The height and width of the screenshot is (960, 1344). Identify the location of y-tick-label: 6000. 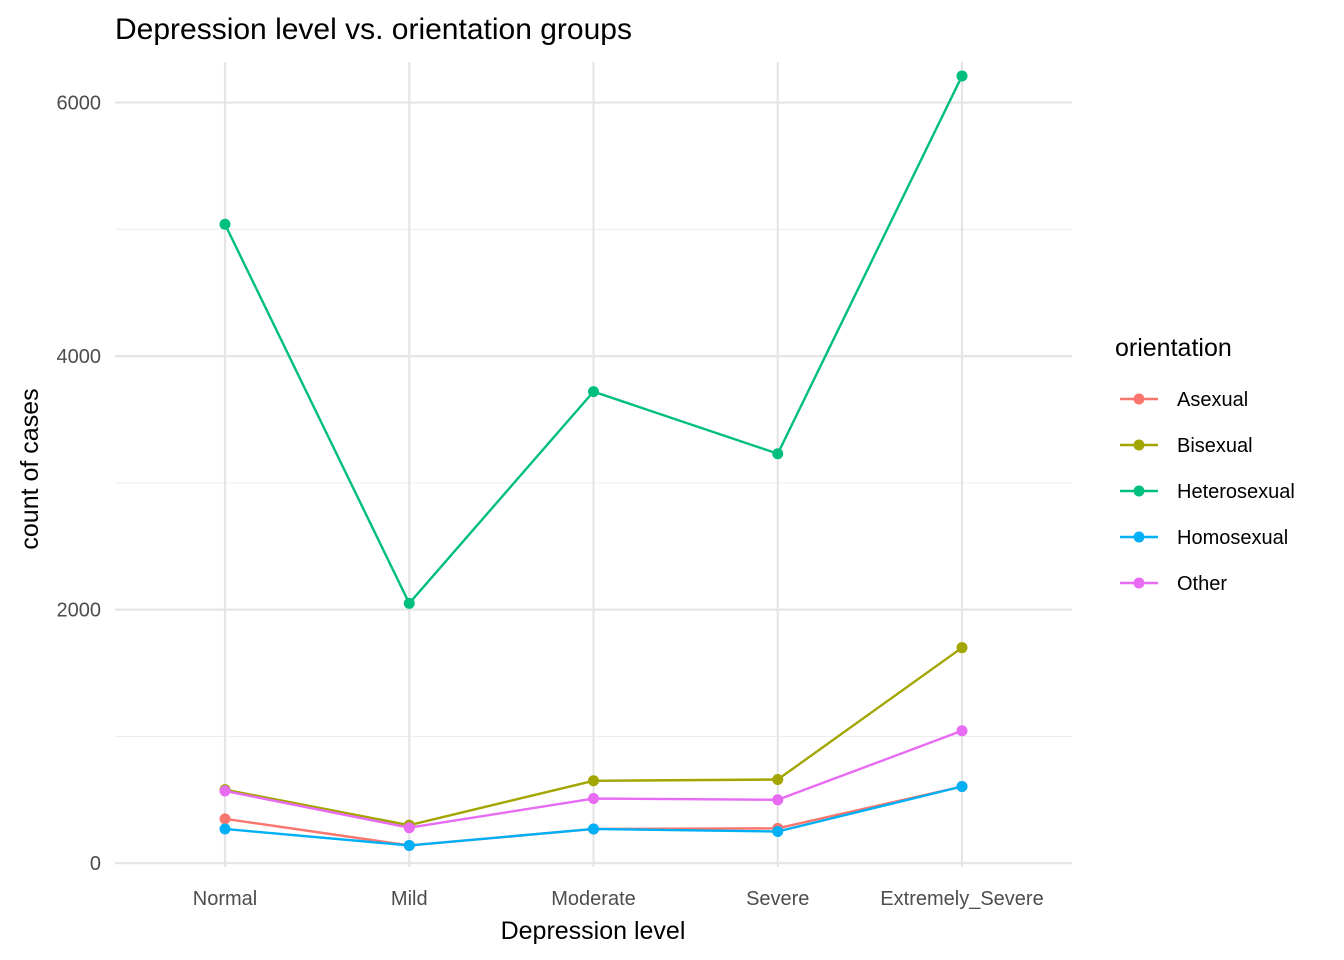
(79, 104).